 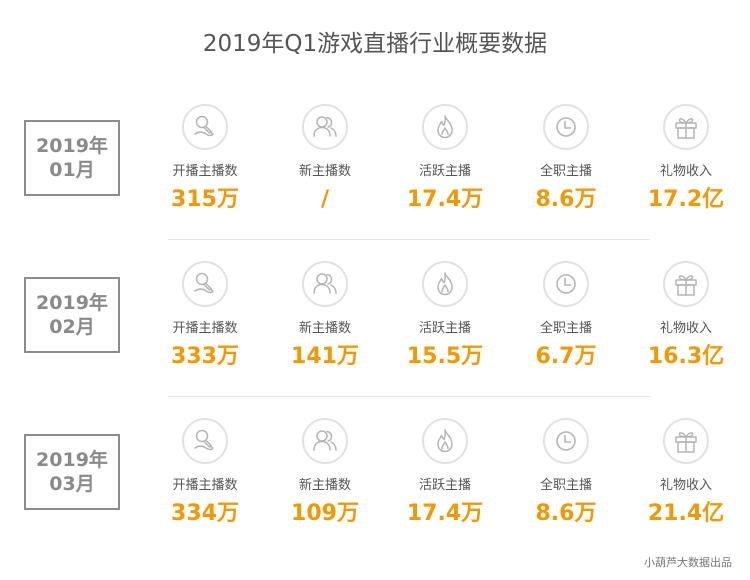 What do you see at coordinates (72, 484) in the screenshot?
I see `month-label-month: 03月` at bounding box center [72, 484].